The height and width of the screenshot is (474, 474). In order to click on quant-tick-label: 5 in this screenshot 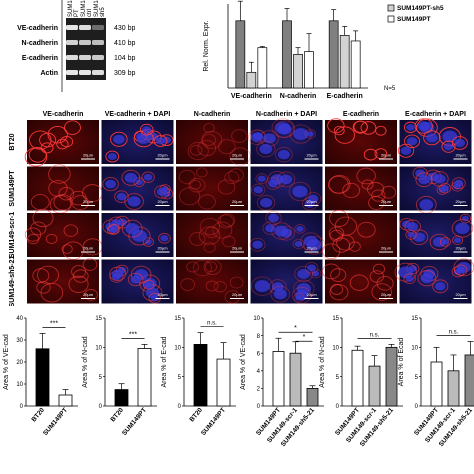, I will do `click(417, 378)`.